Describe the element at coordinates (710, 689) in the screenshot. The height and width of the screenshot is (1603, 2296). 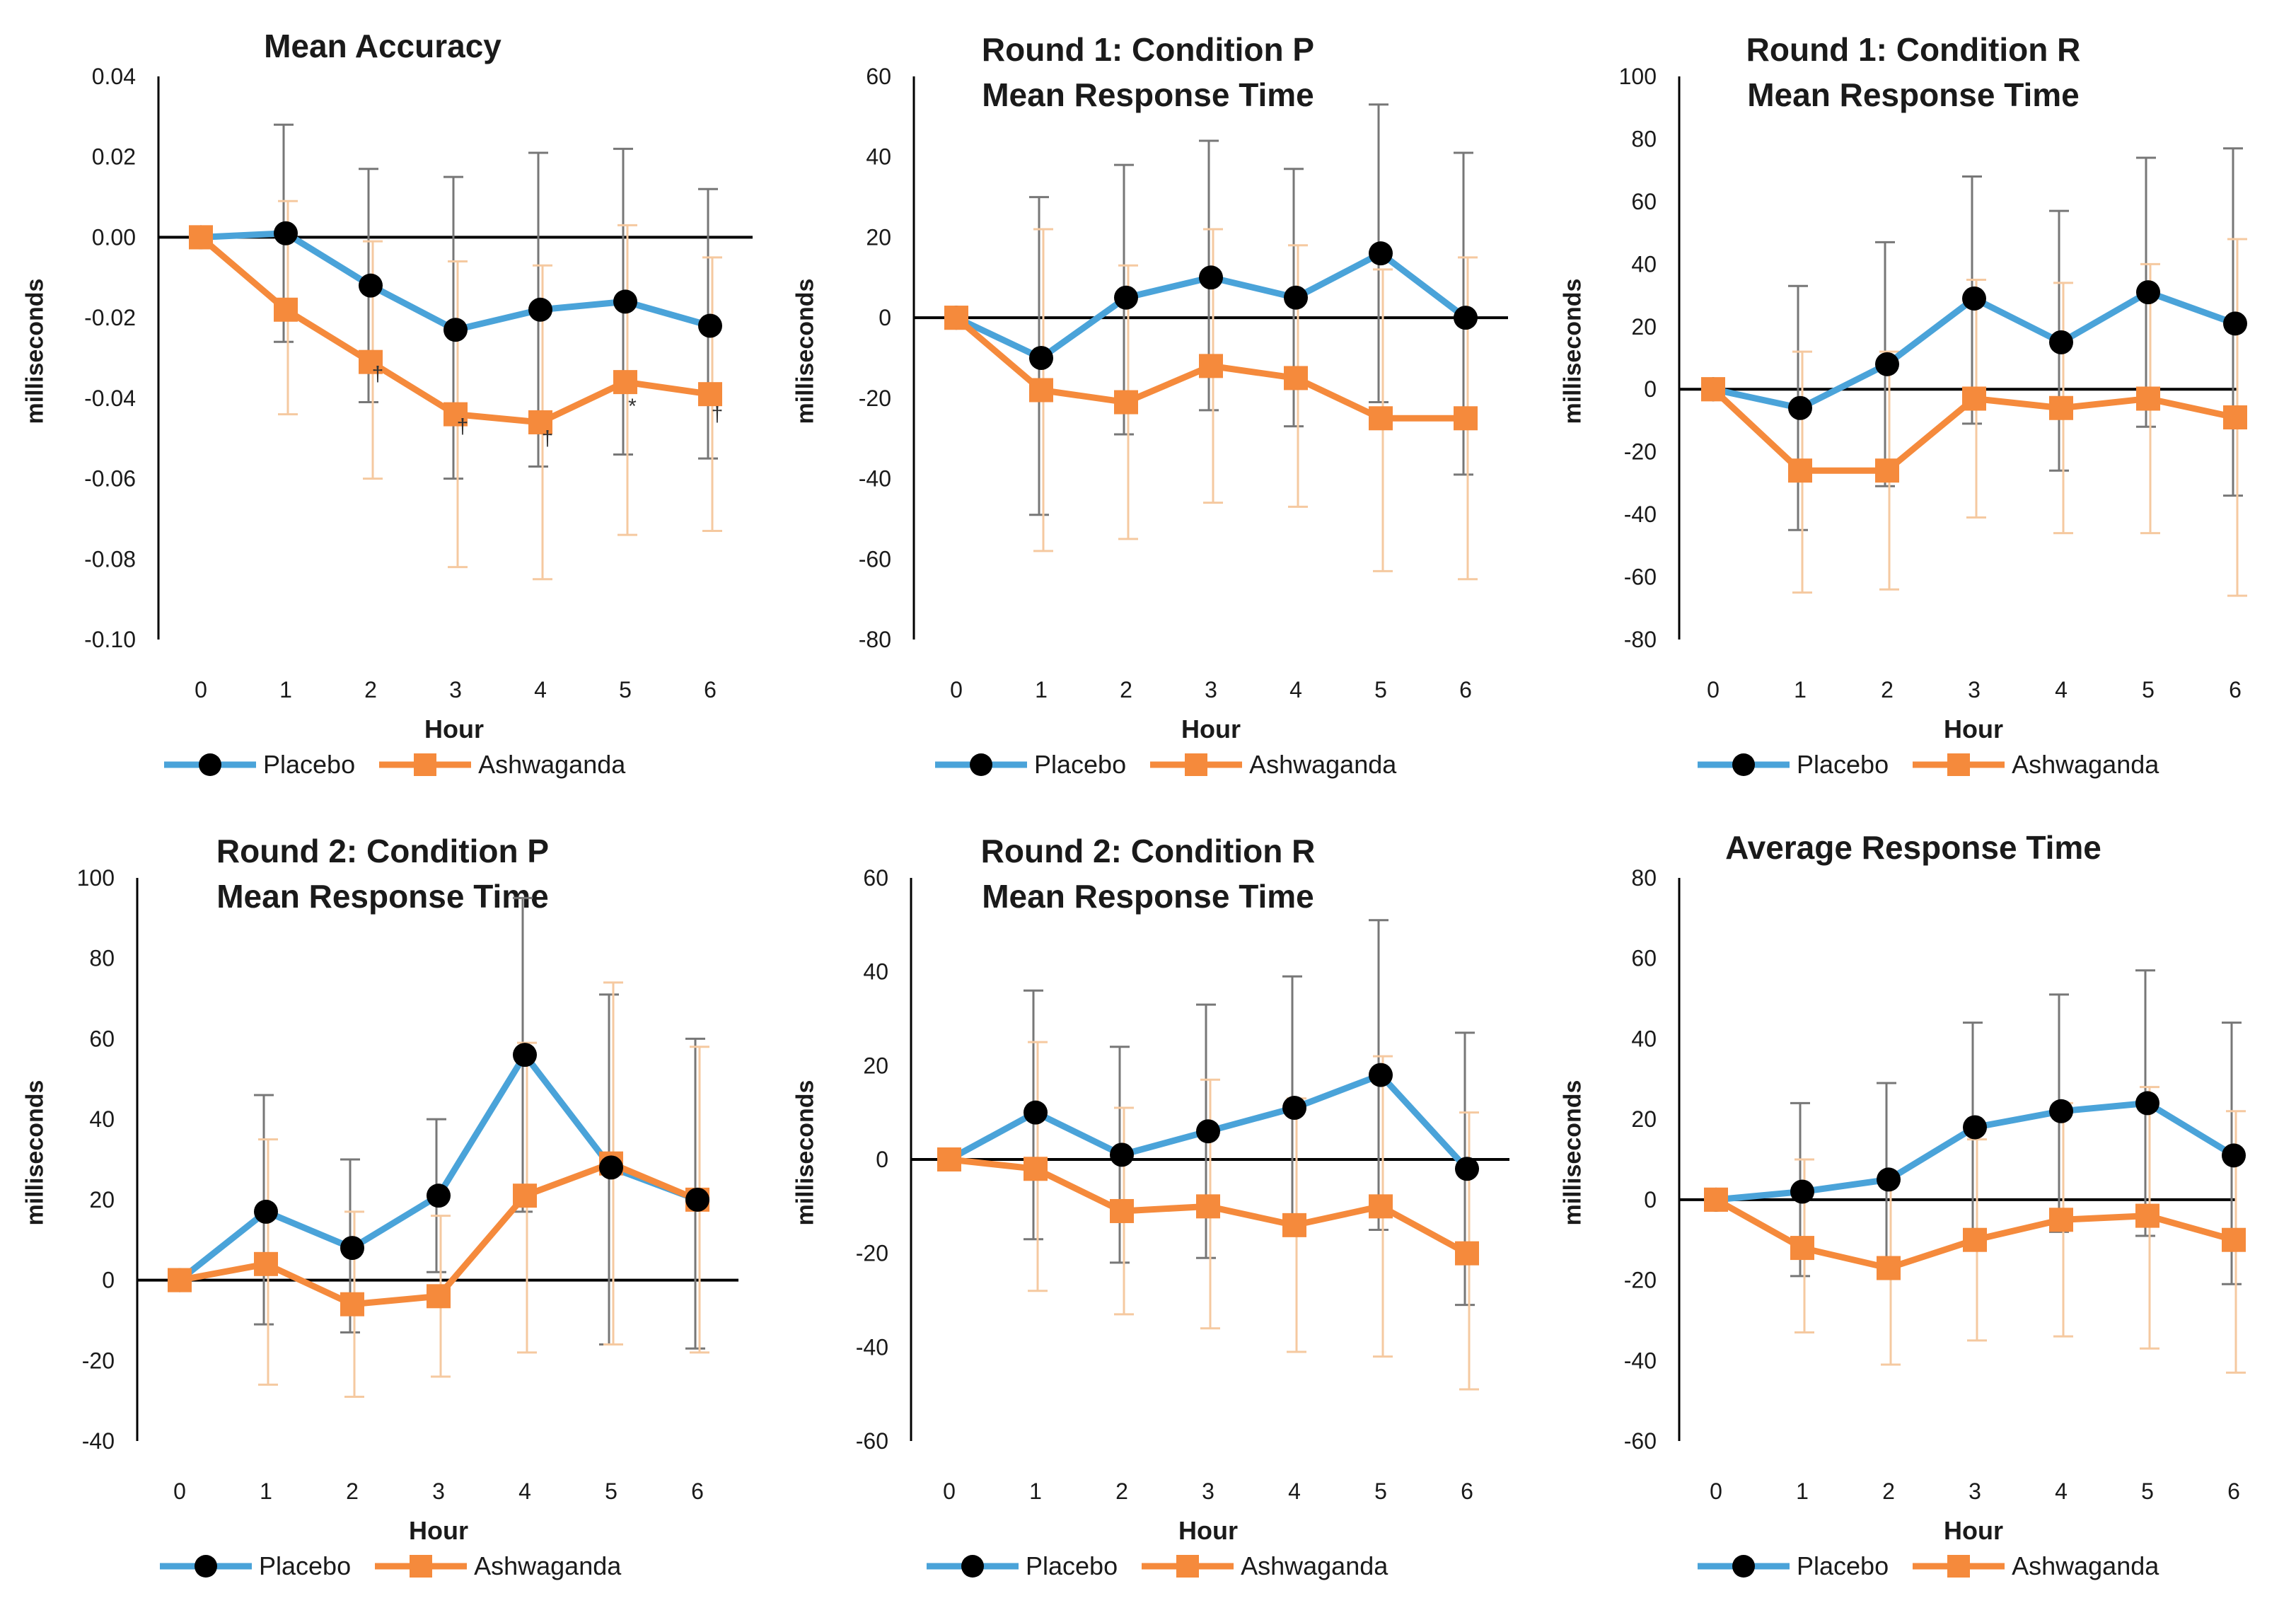
I see `x-tick-label: 6` at that location.